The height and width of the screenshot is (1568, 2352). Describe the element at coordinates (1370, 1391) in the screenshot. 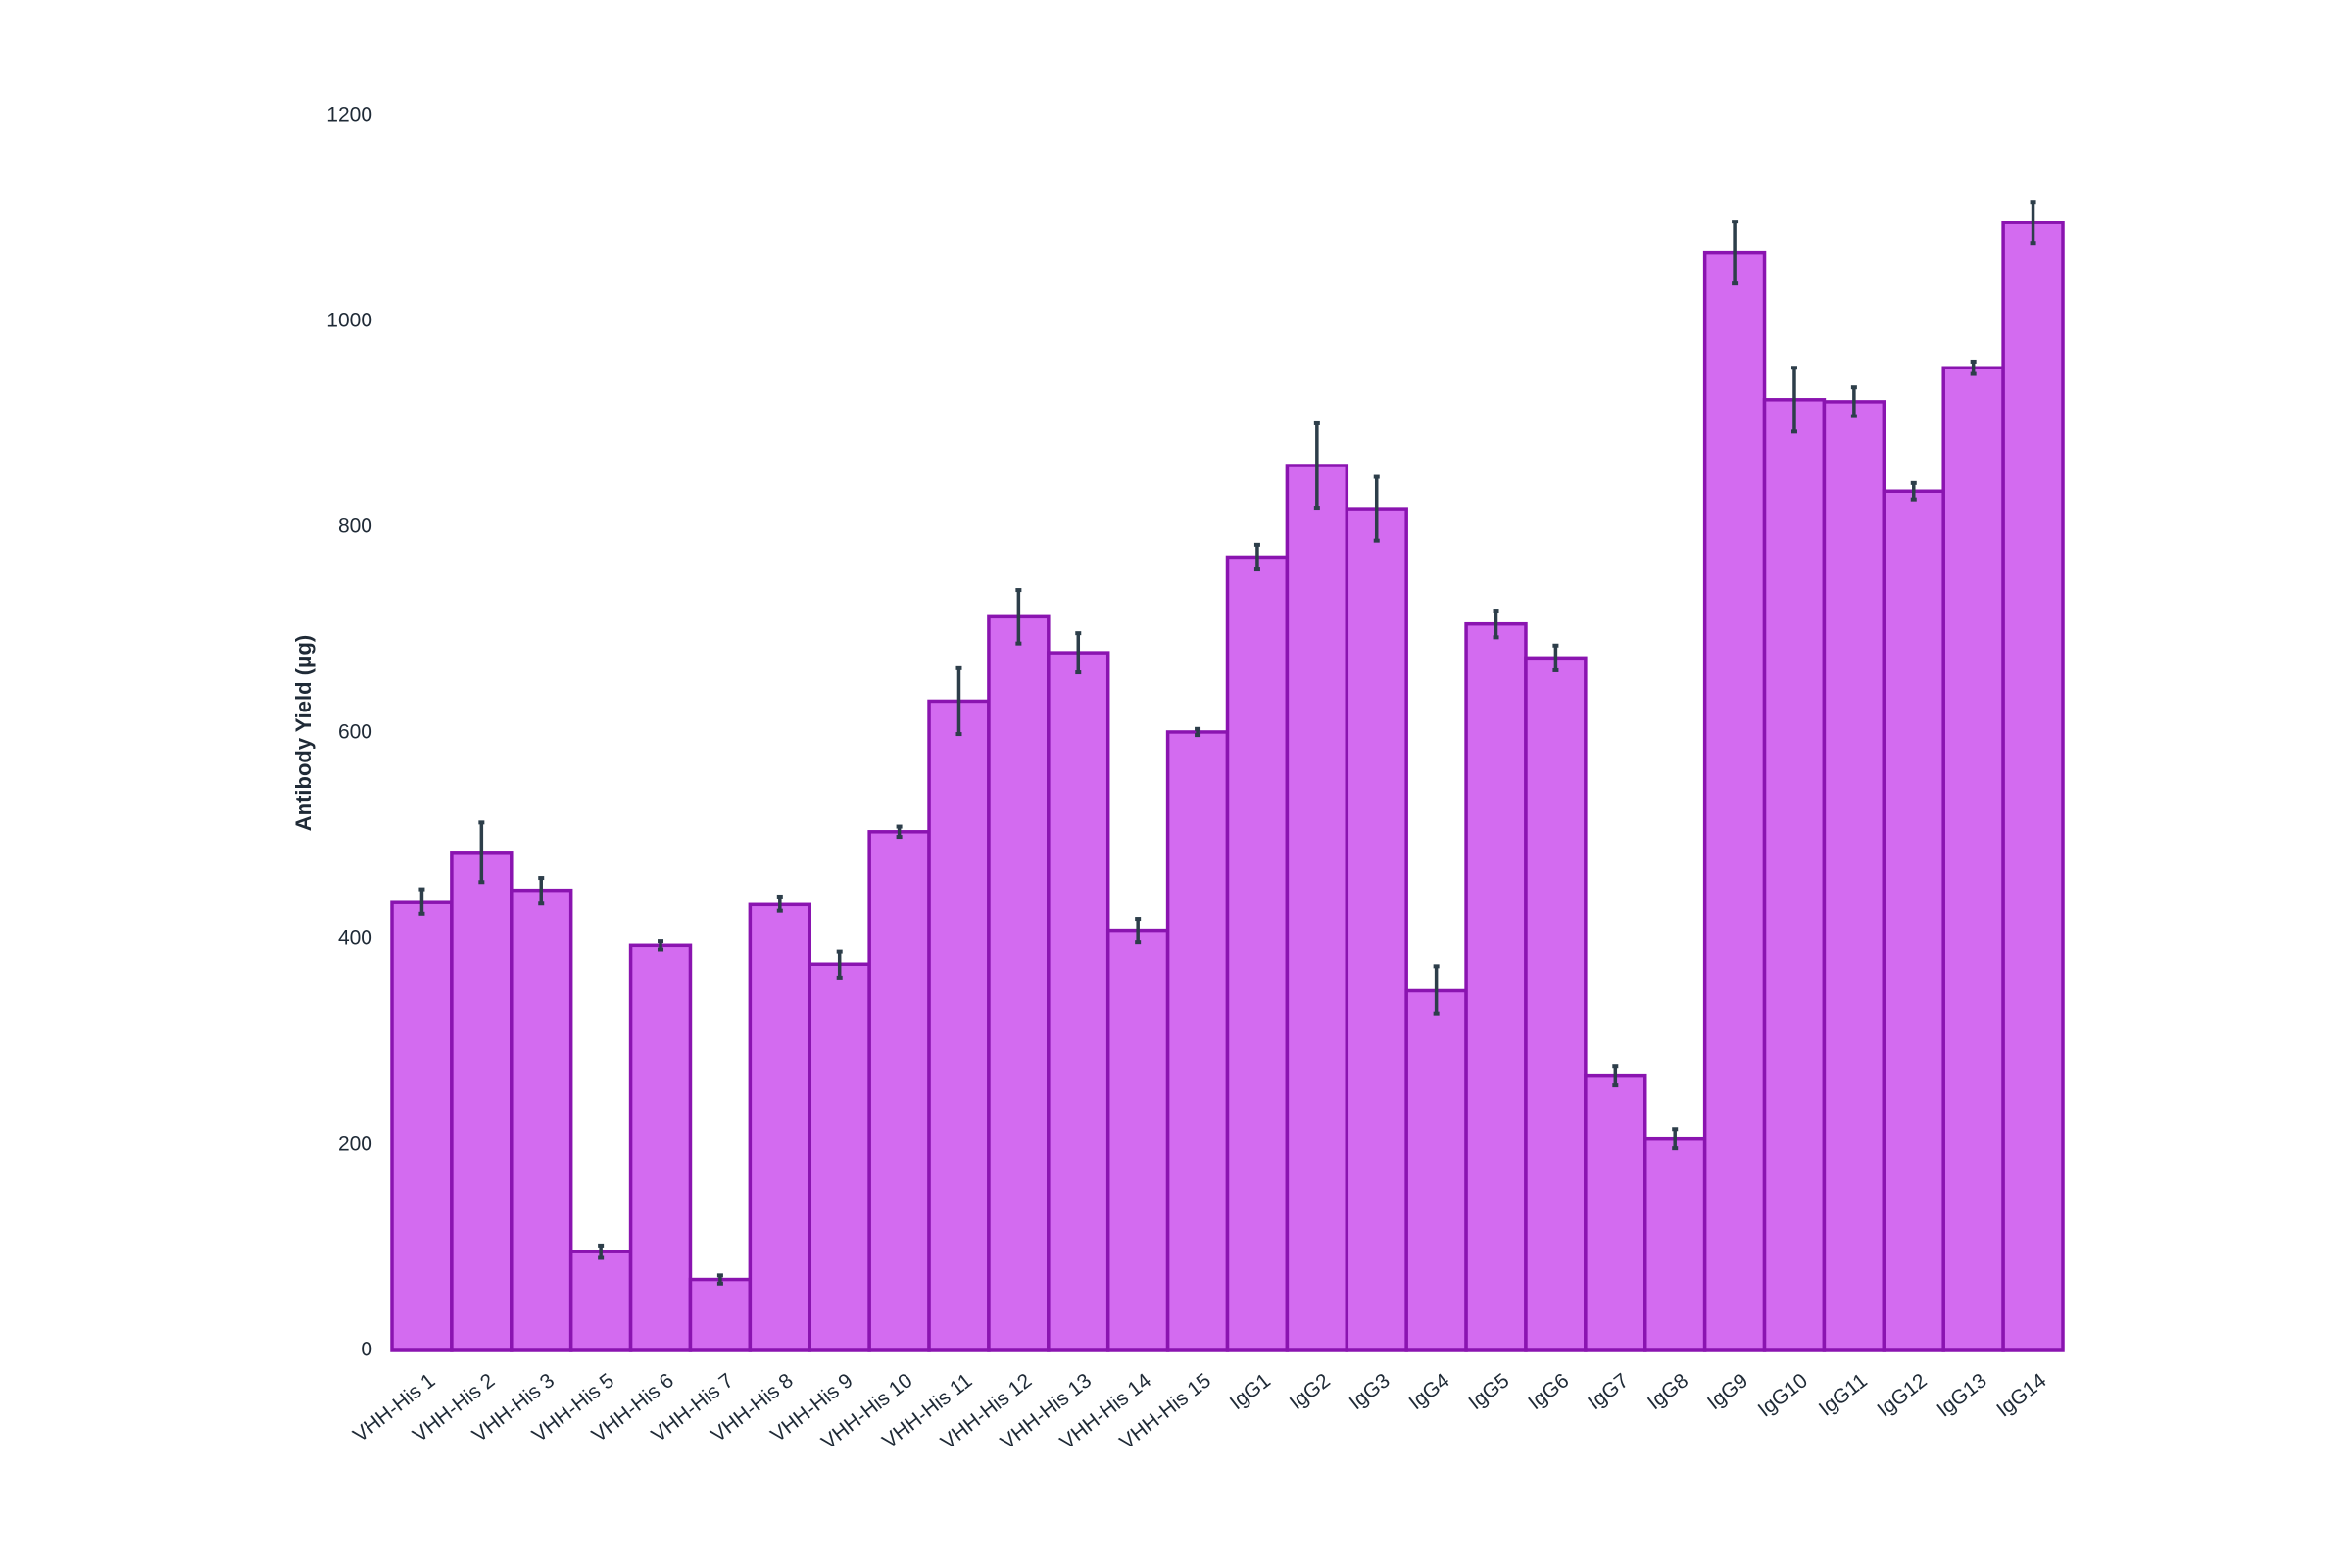

I see `x-tick-label: IgG3` at that location.